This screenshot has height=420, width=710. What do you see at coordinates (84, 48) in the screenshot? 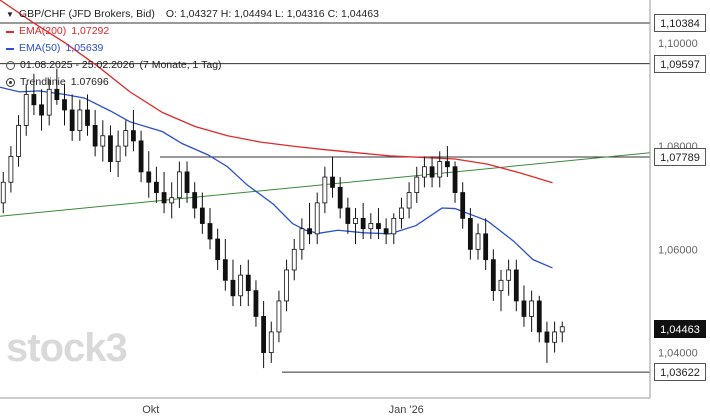
I see `ema50-value: 1,05639` at bounding box center [84, 48].